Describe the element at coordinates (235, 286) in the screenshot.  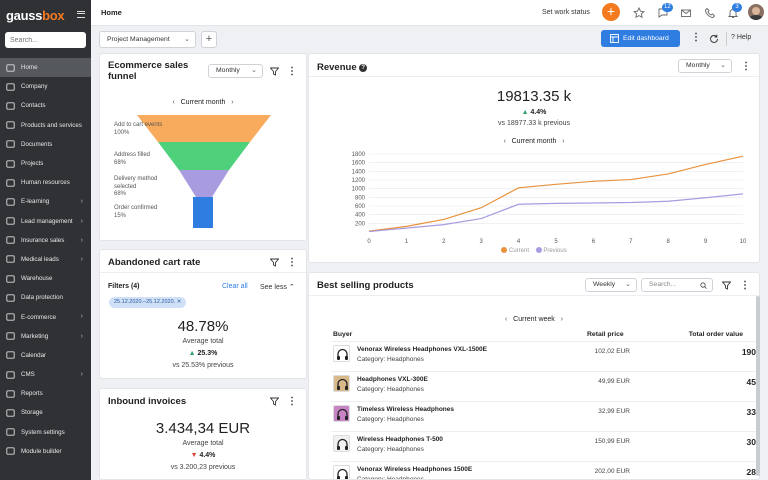
I see `clear-all-link: Clear all` at that location.